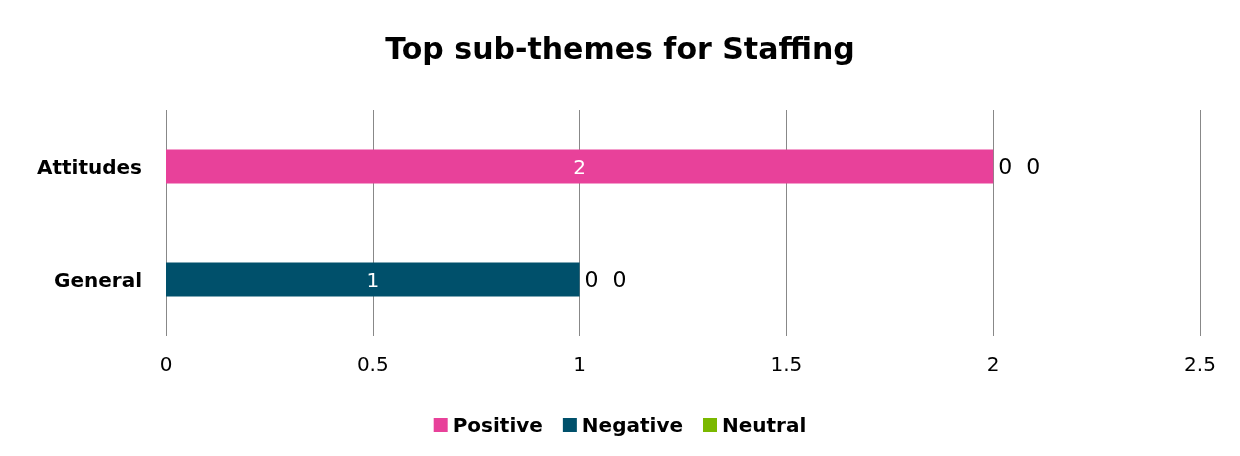 Image resolution: width=1240 pixels, height=456 pixels. I want to click on legend-label: Positive, so click(497, 425).